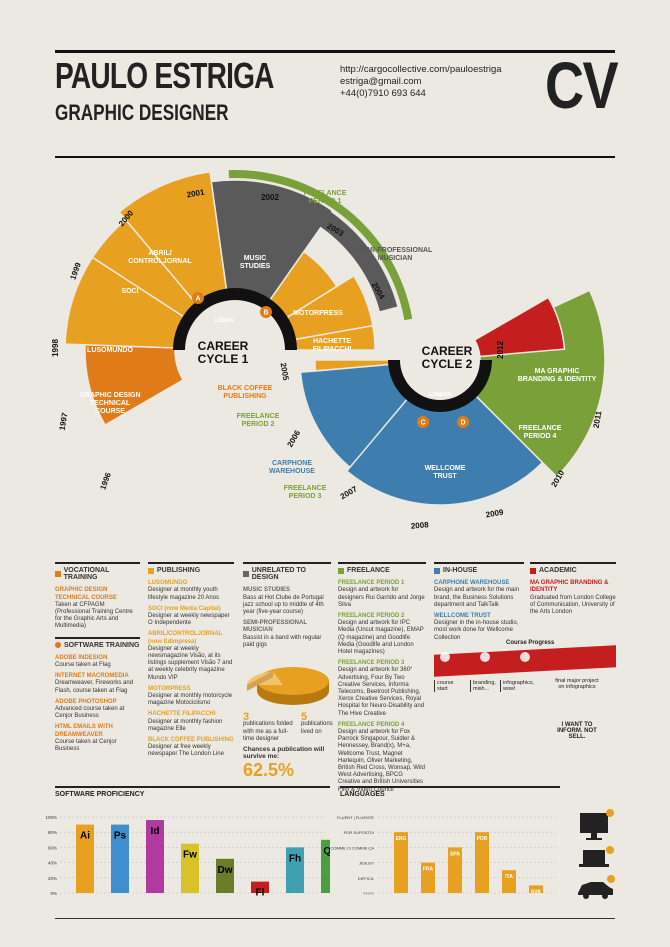 The width and height of the screenshot is (670, 947). What do you see at coordinates (325, 866) in the screenshot?
I see `bar-qx` at bounding box center [325, 866].